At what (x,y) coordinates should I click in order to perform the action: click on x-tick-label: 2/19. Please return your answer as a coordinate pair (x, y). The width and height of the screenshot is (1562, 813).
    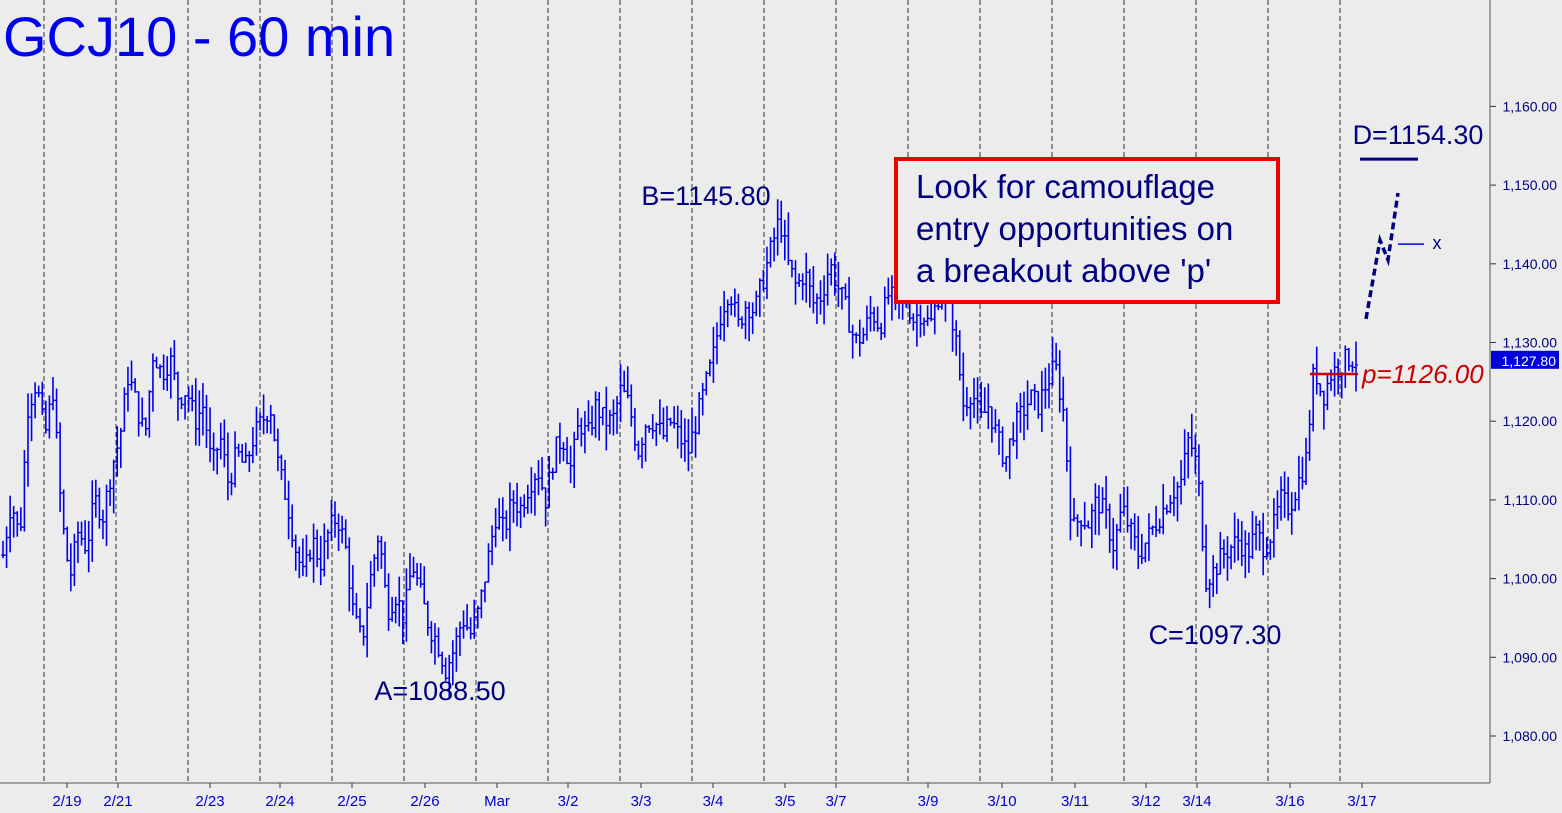
    Looking at the image, I should click on (66, 801).